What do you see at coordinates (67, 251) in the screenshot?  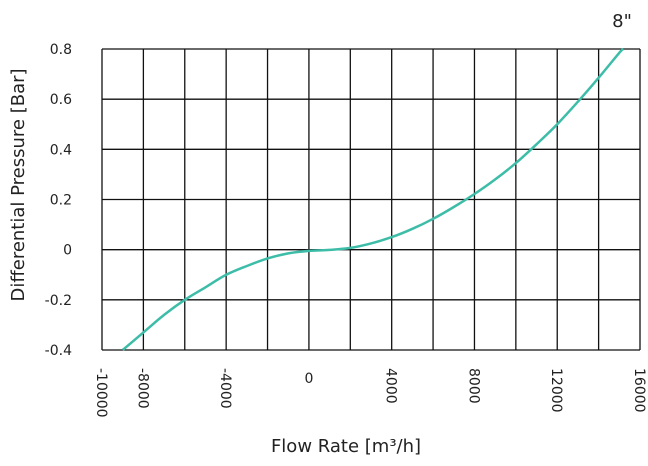 I see `y-tick-label: 0` at bounding box center [67, 251].